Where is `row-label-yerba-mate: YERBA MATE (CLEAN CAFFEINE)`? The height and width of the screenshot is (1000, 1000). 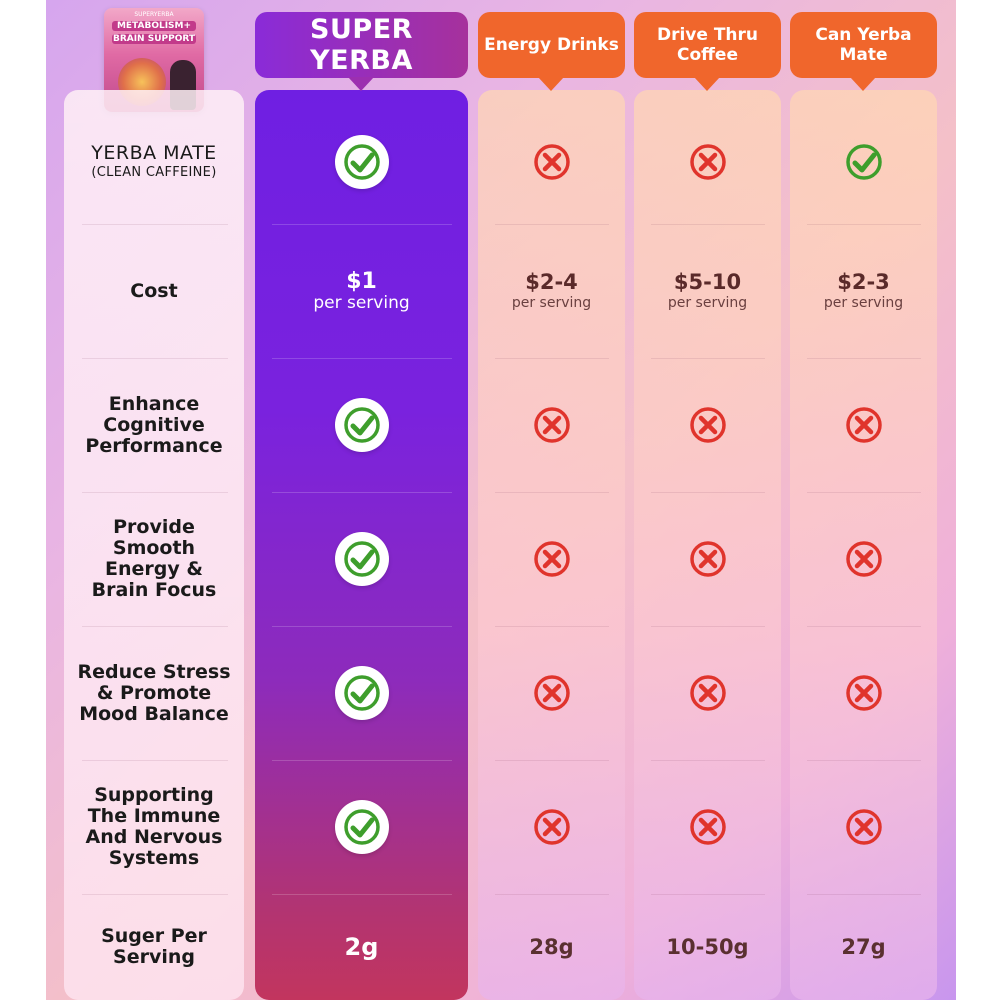
row-label-yerba-mate: YERBA MATE (CLEAN CAFFEINE) is located at coordinates (154, 162).